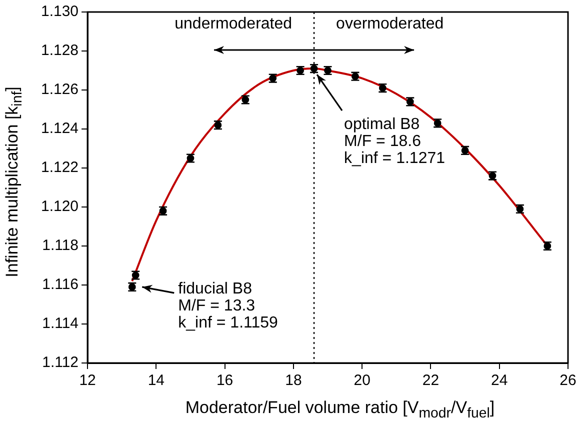 This screenshot has height=427, width=588. What do you see at coordinates (59, 167) in the screenshot?
I see `y-tick-label: 1.122` at bounding box center [59, 167].